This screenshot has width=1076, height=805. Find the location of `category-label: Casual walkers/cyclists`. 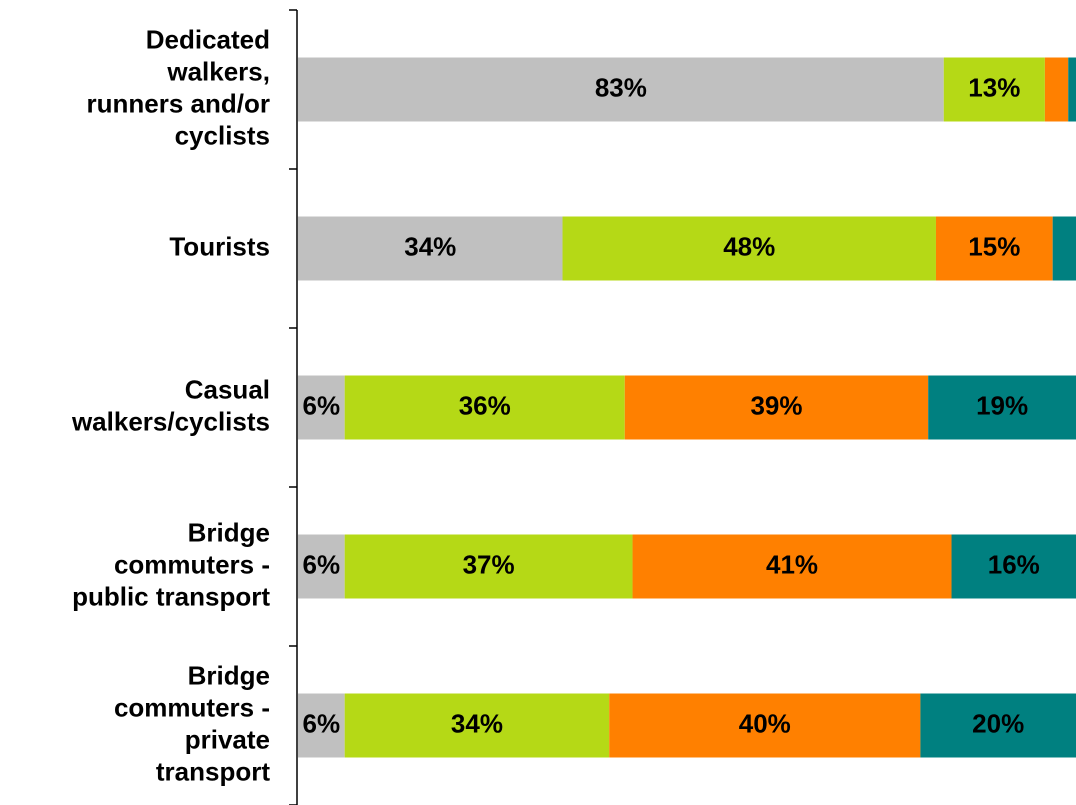

category-label: Casual walkers/cyclists is located at coordinates (170, 405).